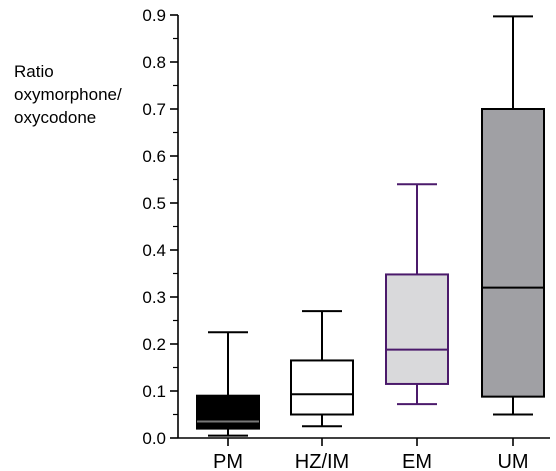  I want to click on box-pm, so click(228, 412).